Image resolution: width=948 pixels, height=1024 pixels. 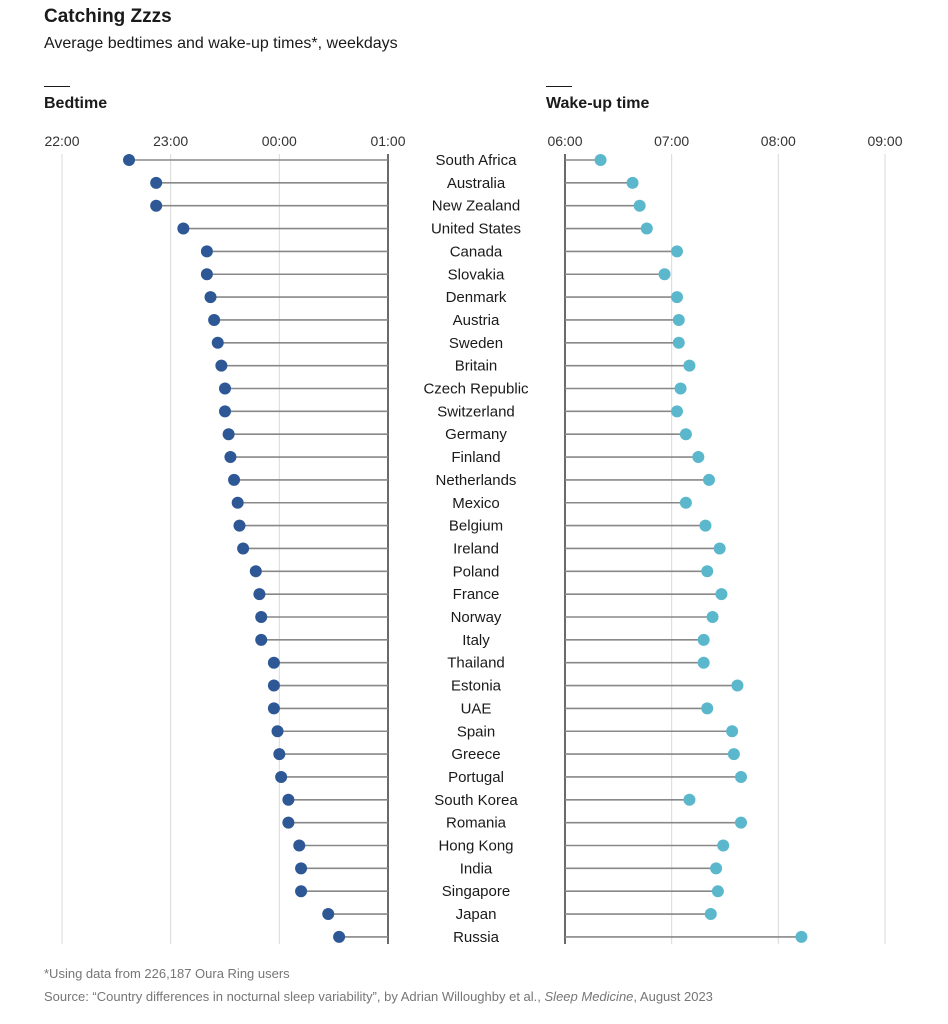 I want to click on wakeup-dot-norway, so click(x=712, y=617).